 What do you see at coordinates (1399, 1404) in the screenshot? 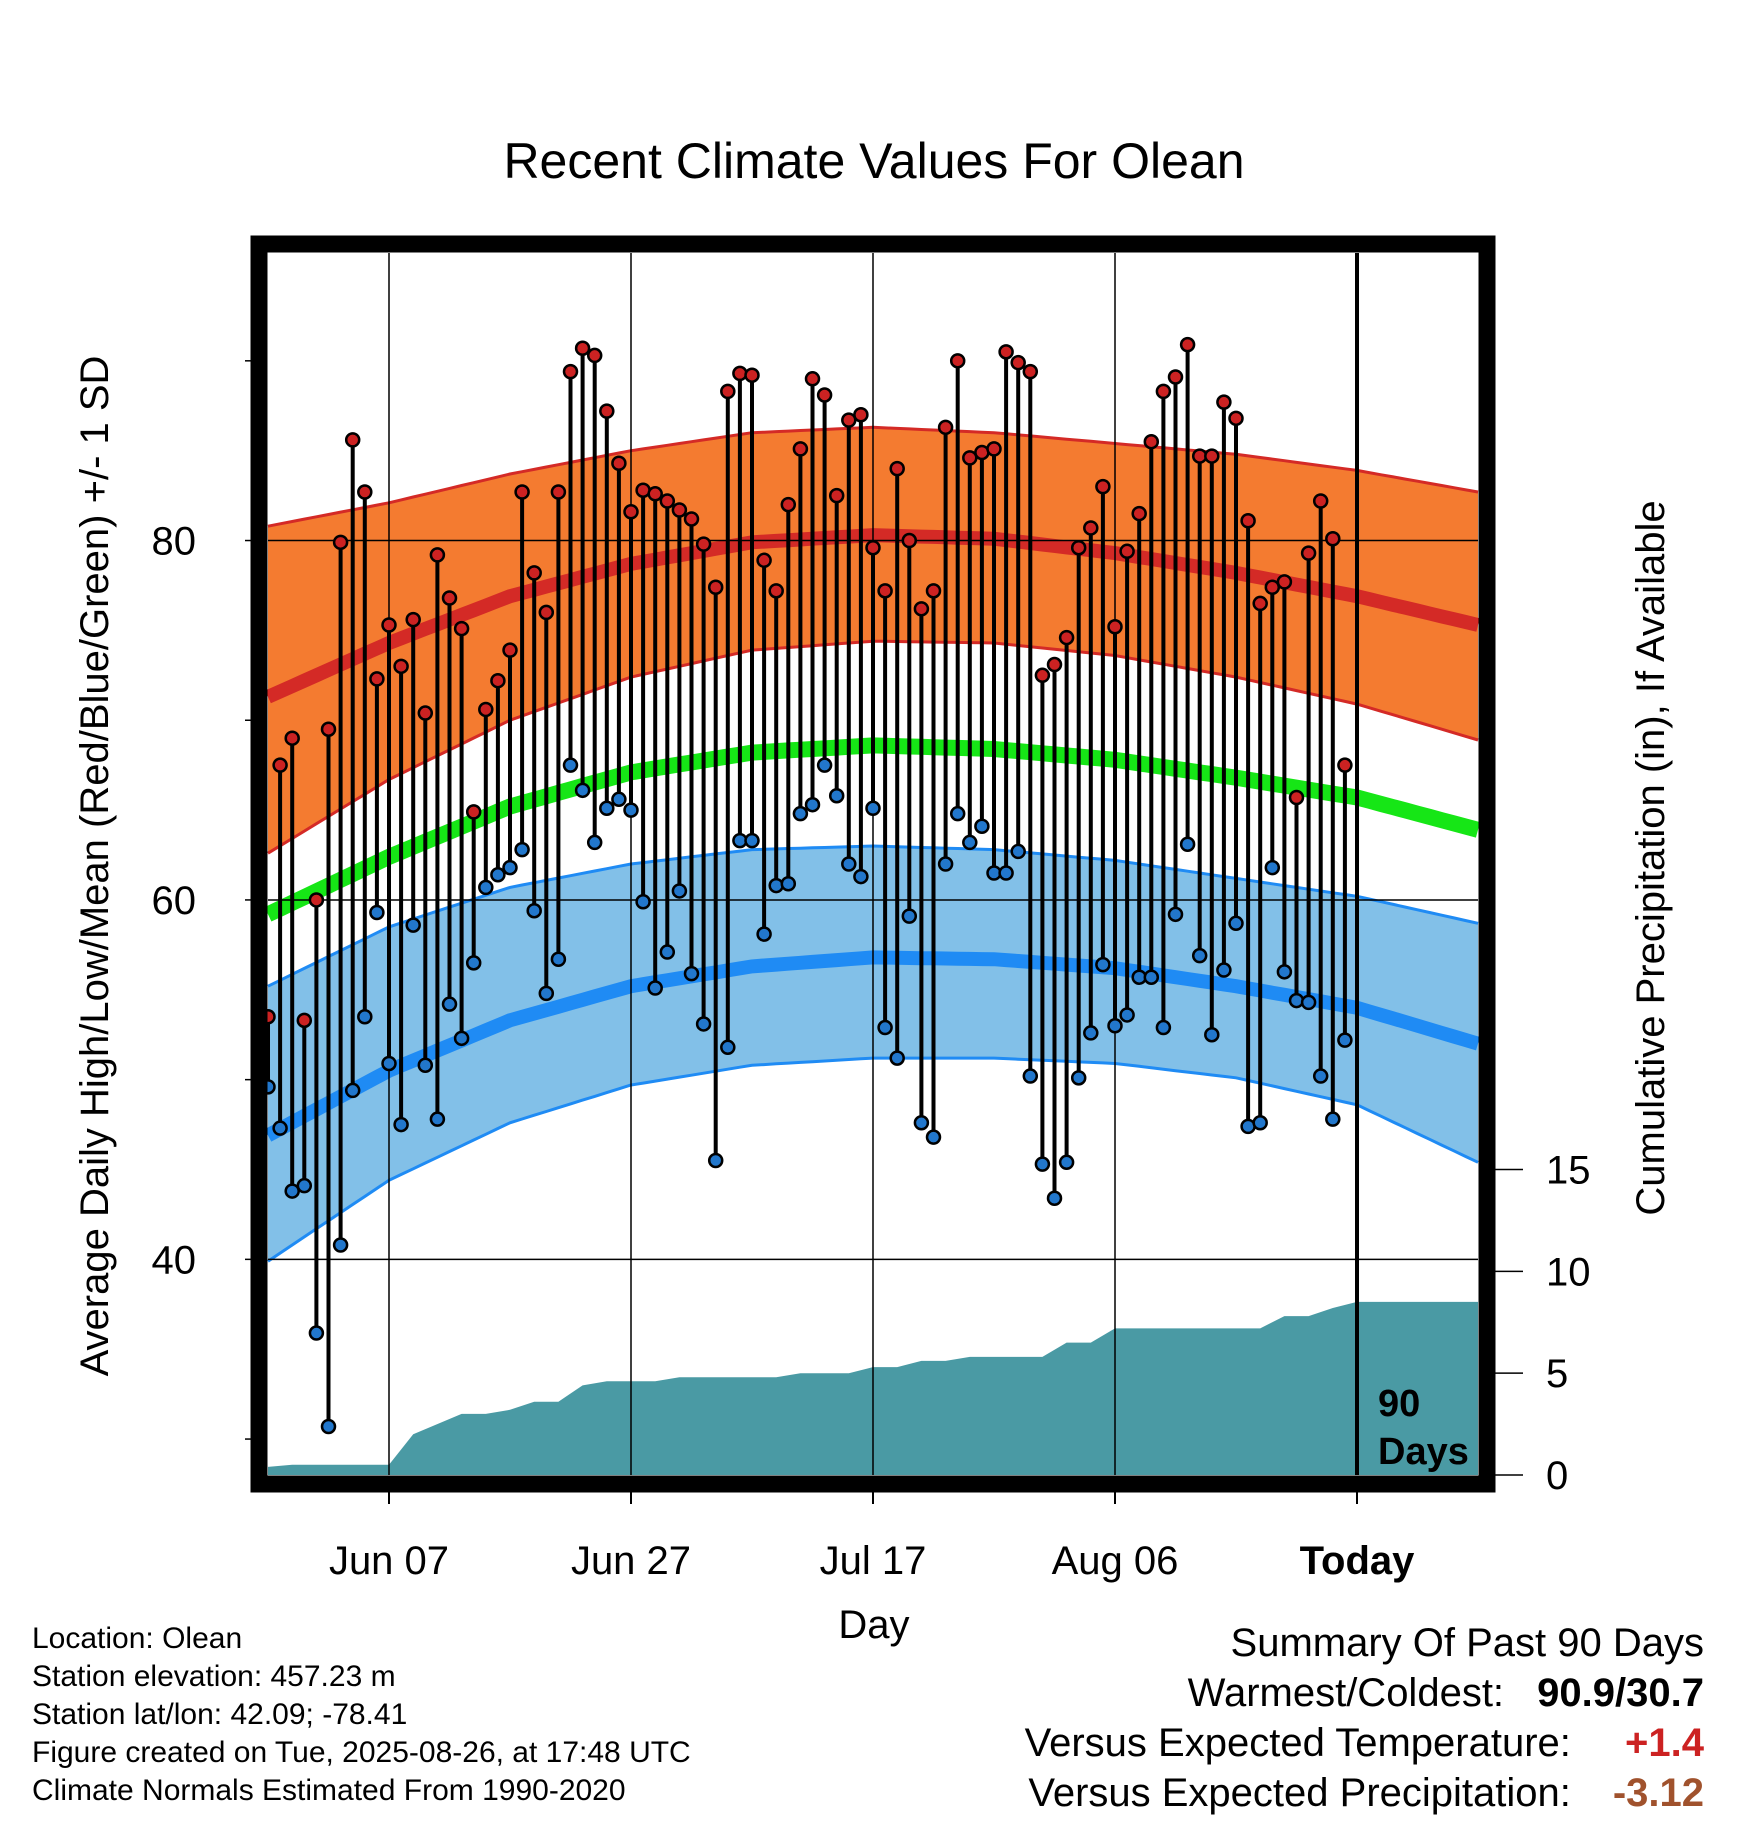
I see `today-days-number: 90` at bounding box center [1399, 1404].